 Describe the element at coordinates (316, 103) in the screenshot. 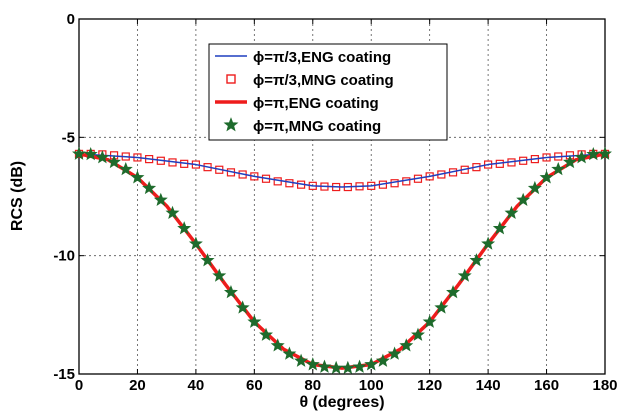

I see `legend-label: ϕ=π,ENG coating` at that location.